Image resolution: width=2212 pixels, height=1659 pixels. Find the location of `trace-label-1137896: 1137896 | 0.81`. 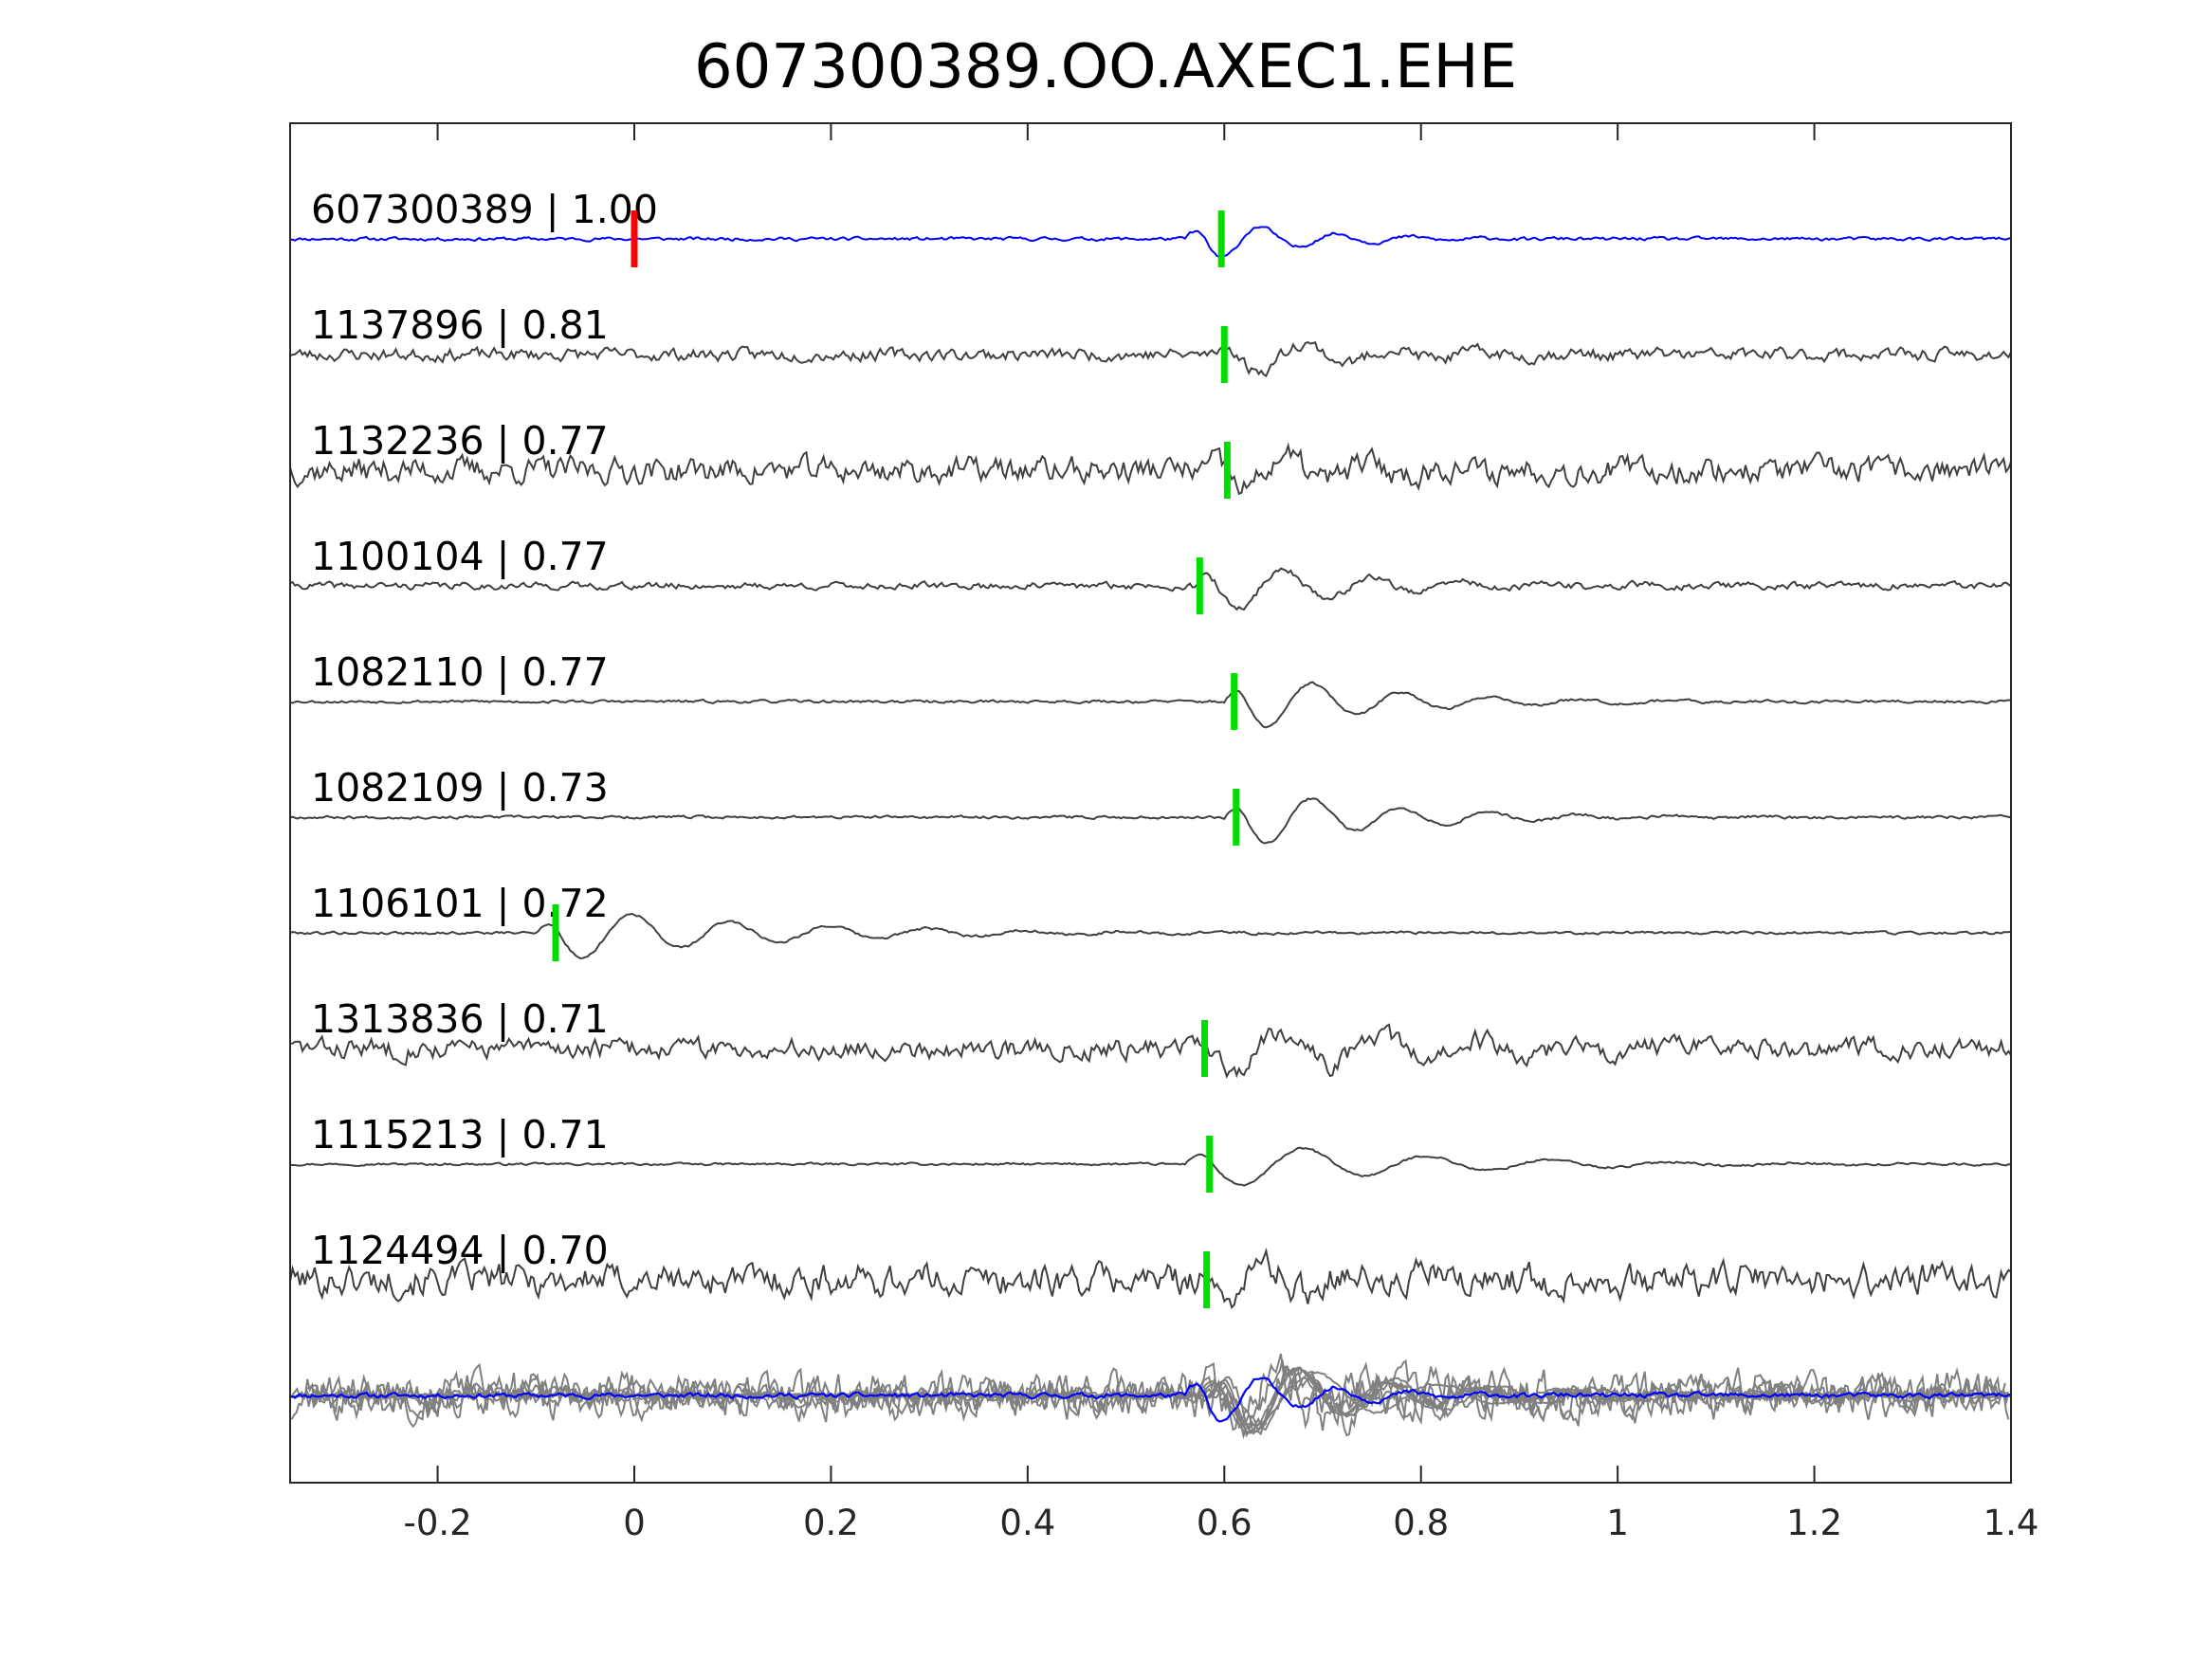

trace-label-1137896: 1137896 | 0.81 is located at coordinates (460, 325).